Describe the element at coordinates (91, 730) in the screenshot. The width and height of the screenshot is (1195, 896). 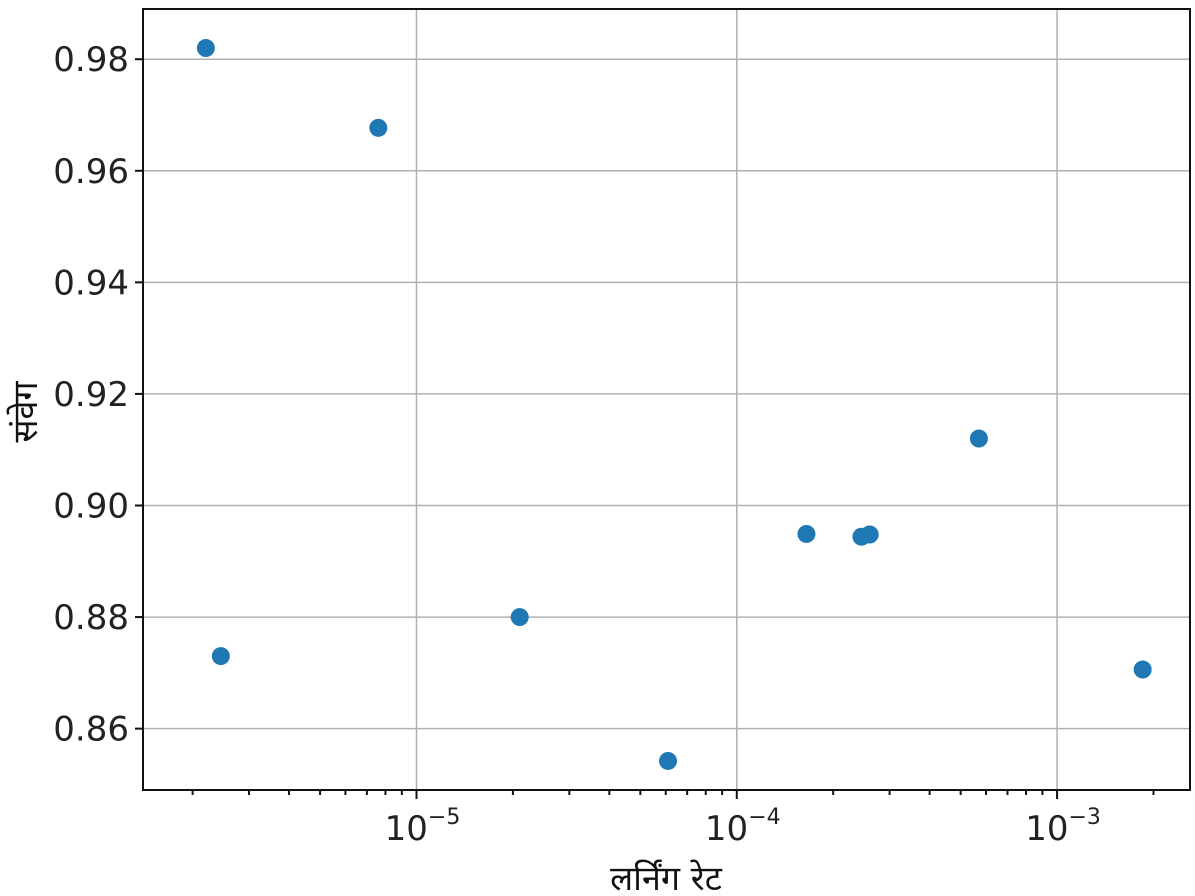
I see `y-tick-label: 0.86` at that location.